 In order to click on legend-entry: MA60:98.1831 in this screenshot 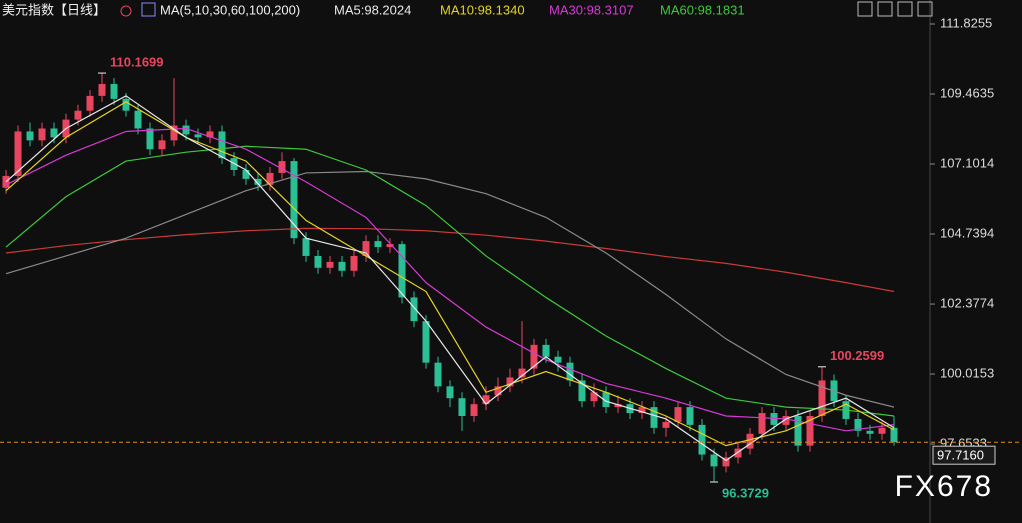, I will do `click(702, 9)`.